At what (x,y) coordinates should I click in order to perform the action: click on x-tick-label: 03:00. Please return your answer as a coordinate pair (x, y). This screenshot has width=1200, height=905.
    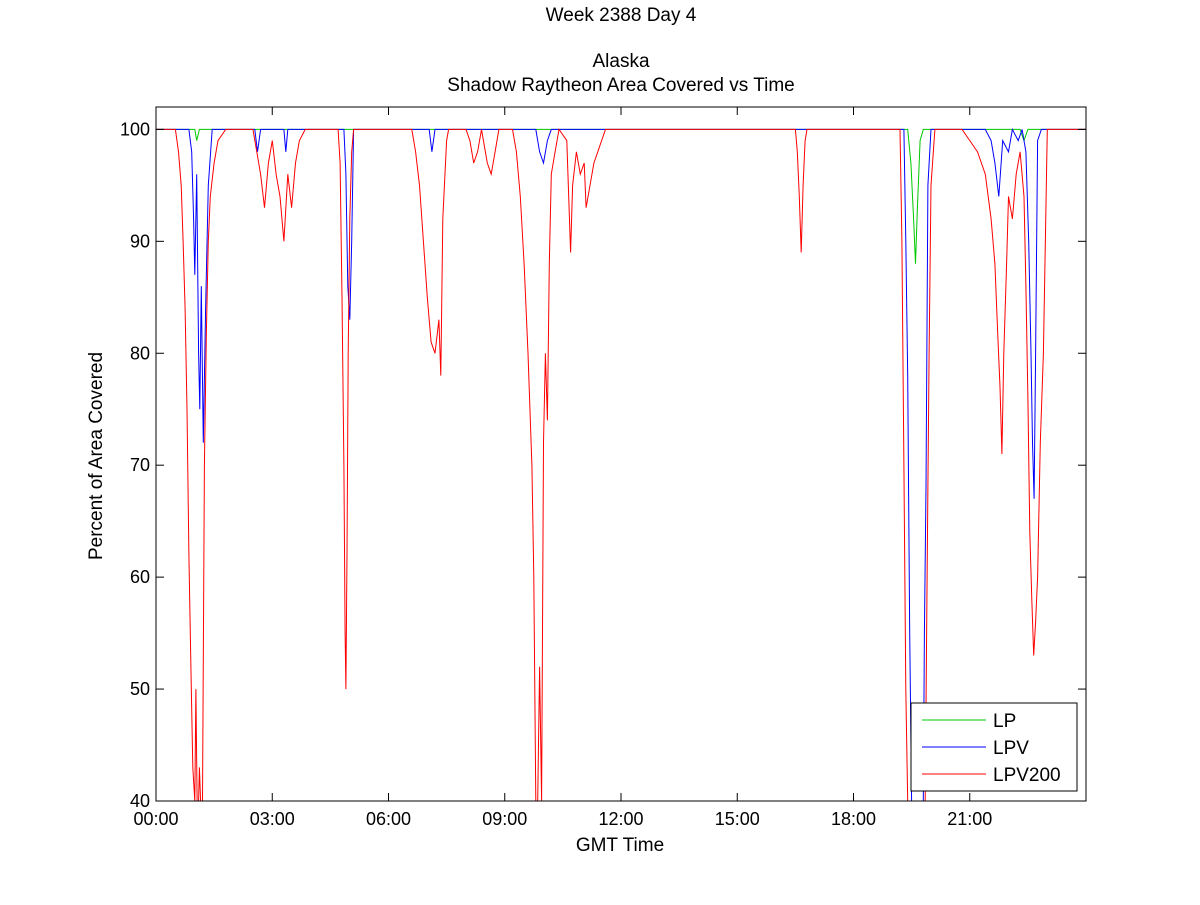
    Looking at the image, I should click on (272, 819).